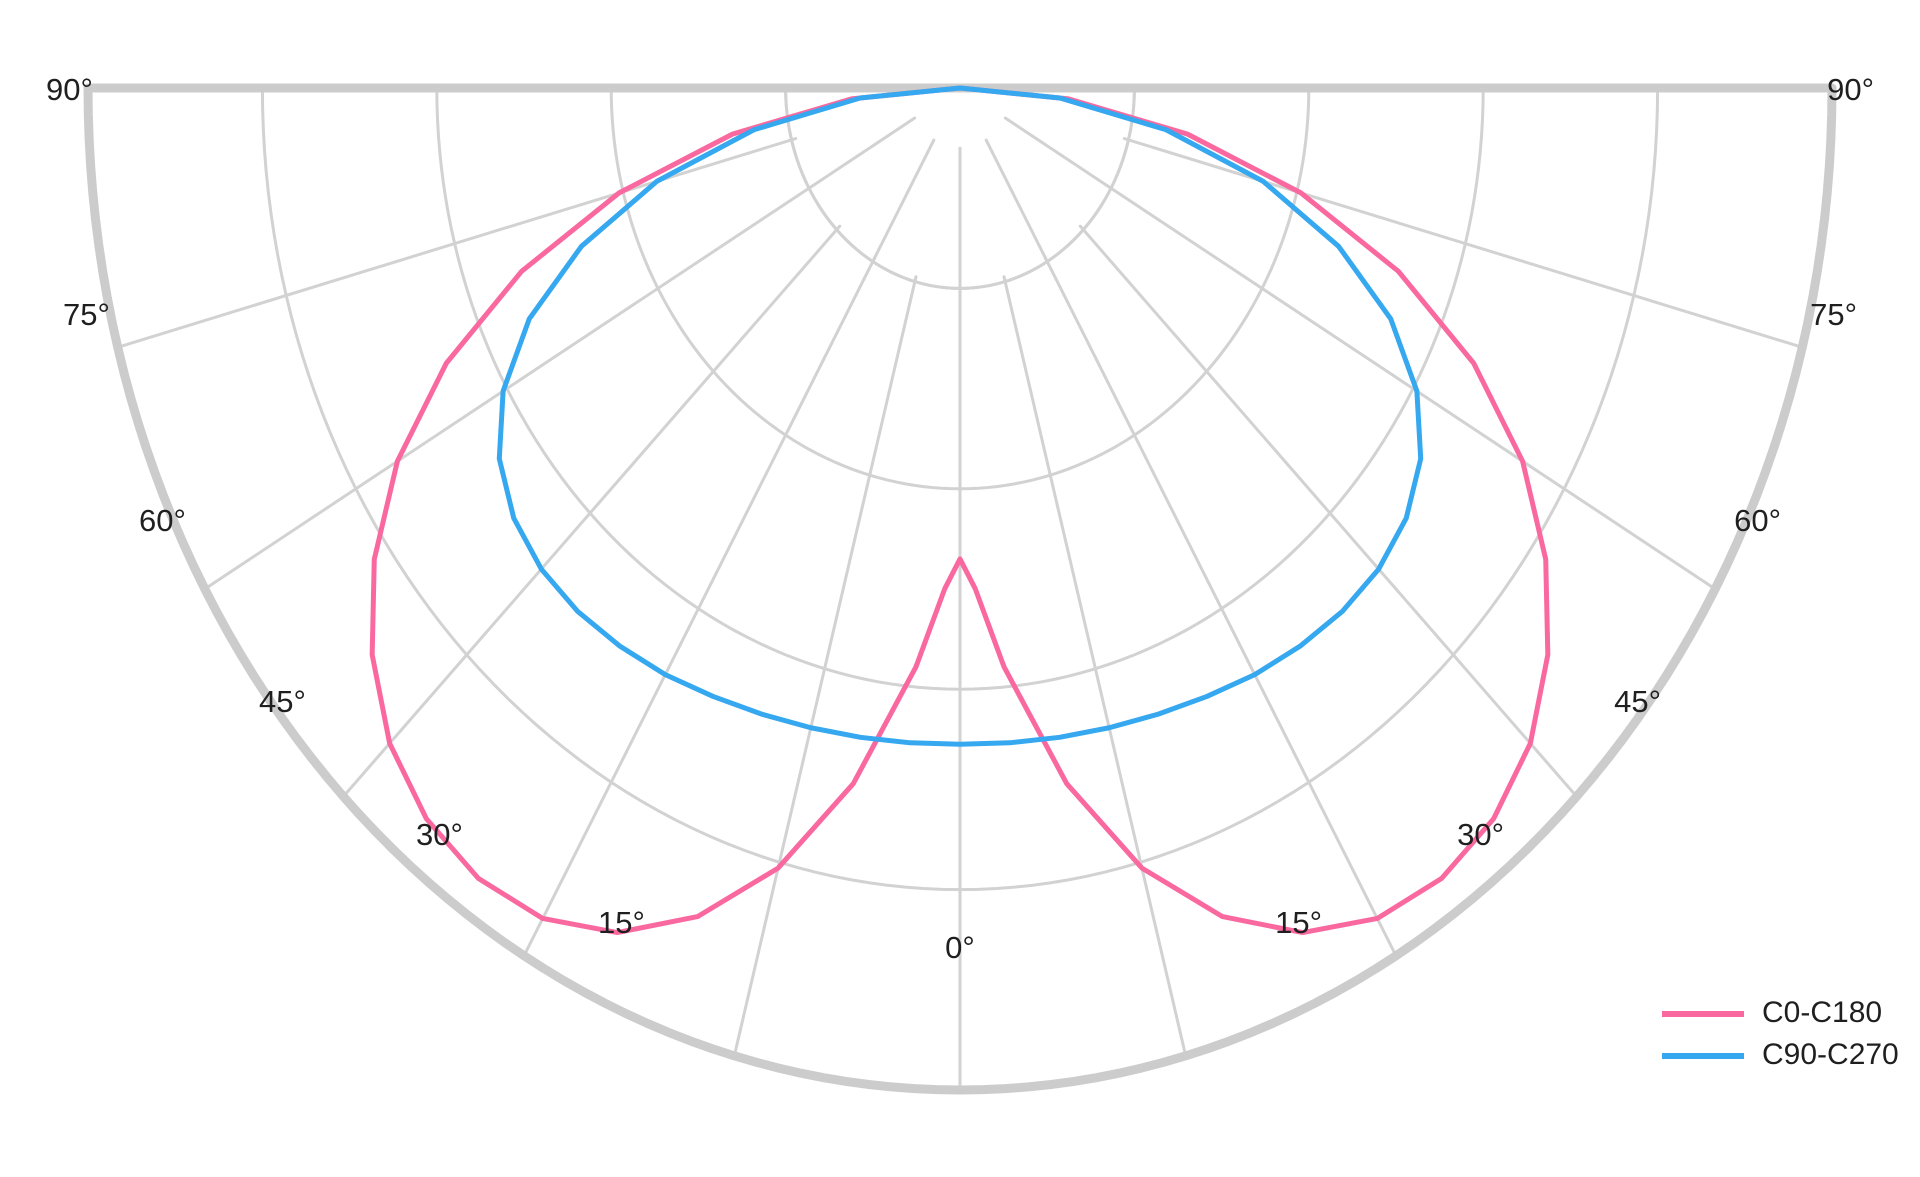 The width and height of the screenshot is (1920, 1177). What do you see at coordinates (1757, 520) in the screenshot?
I see `axis-label-right-2: 60°` at bounding box center [1757, 520].